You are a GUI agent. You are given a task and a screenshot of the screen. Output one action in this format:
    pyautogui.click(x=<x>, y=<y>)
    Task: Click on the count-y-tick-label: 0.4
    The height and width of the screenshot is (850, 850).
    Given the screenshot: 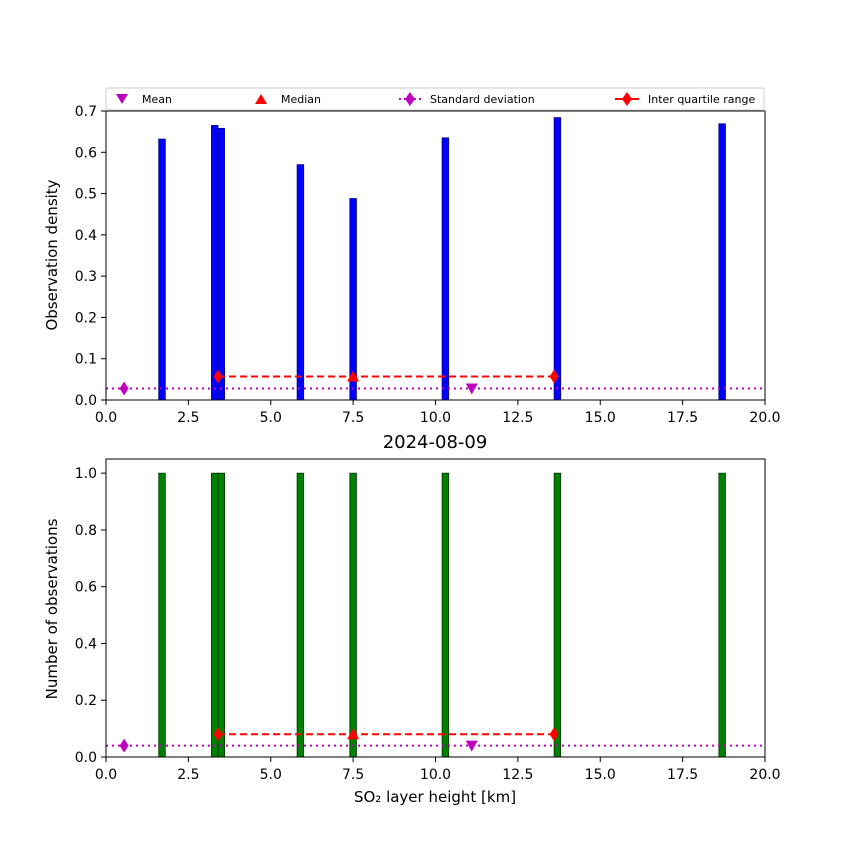 What is the action you would take?
    pyautogui.click(x=86, y=644)
    